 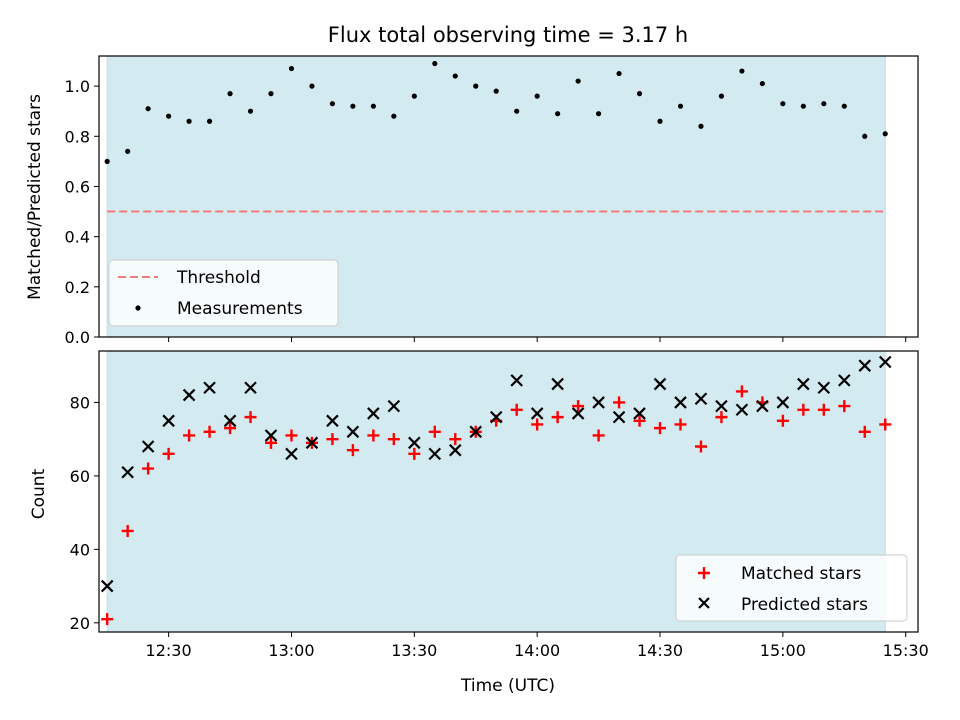 What do you see at coordinates (218, 278) in the screenshot?
I see `legend-threshold-label: Threshold` at bounding box center [218, 278].